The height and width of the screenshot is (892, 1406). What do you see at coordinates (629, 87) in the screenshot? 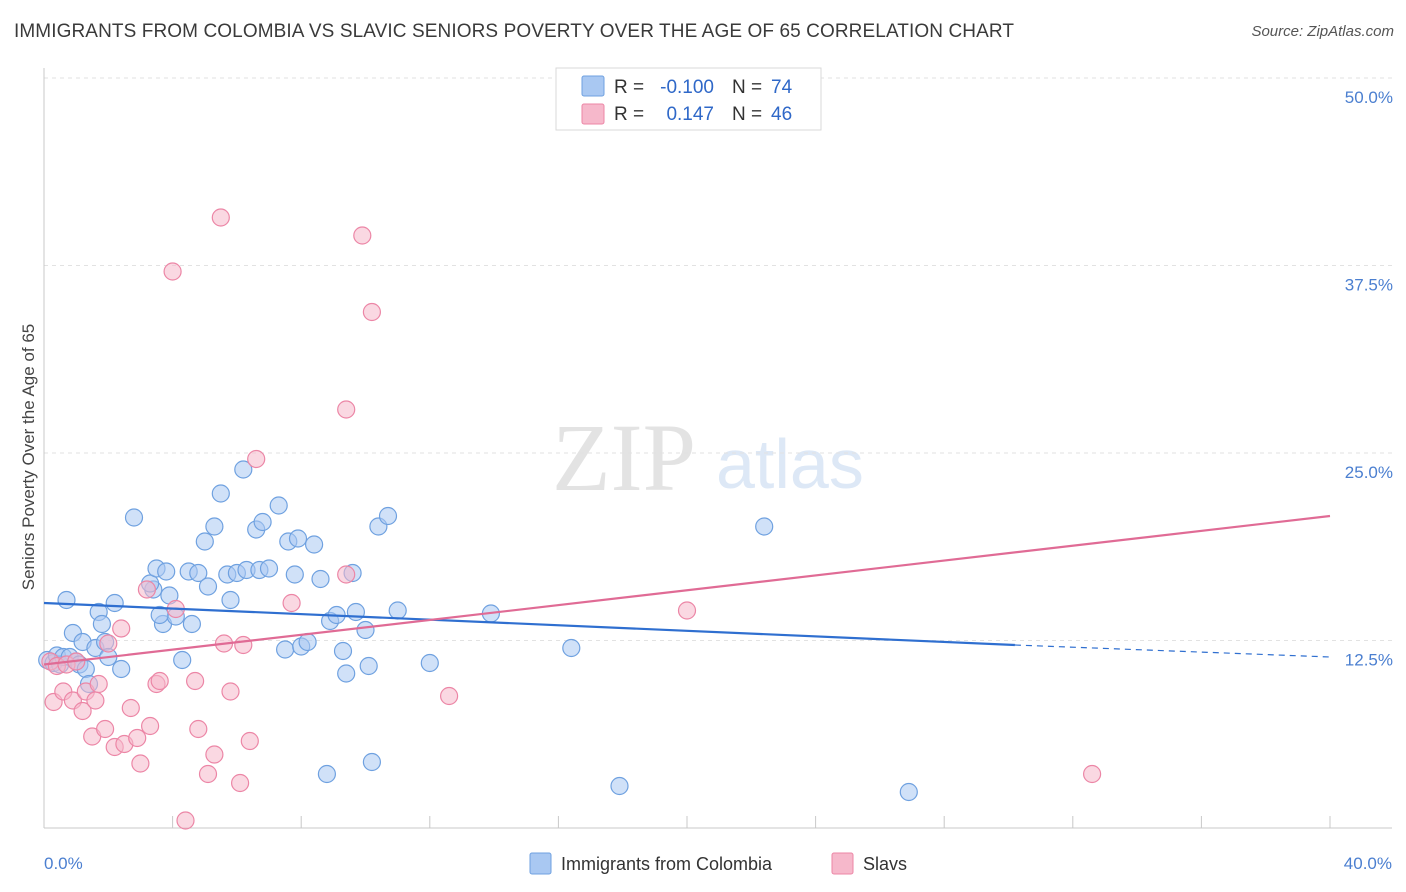
I see `legend-top-r-label-1: R =` at bounding box center [629, 87].